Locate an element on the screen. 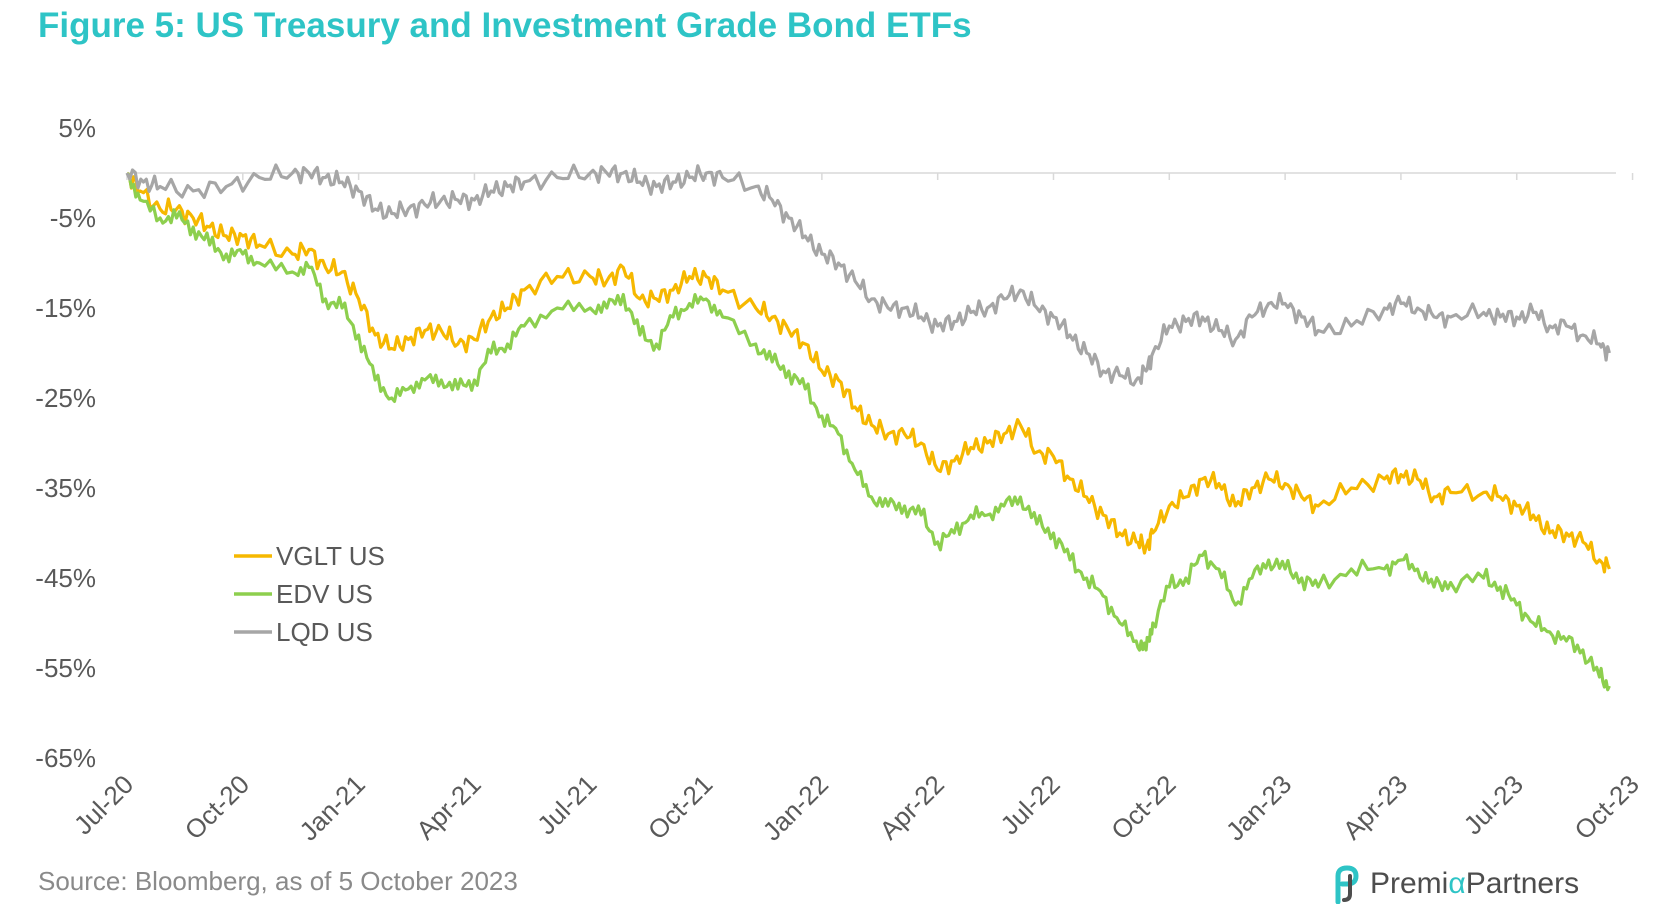 This screenshot has height=910, width=1660. y-tick-label: -55% is located at coordinates (65, 668).